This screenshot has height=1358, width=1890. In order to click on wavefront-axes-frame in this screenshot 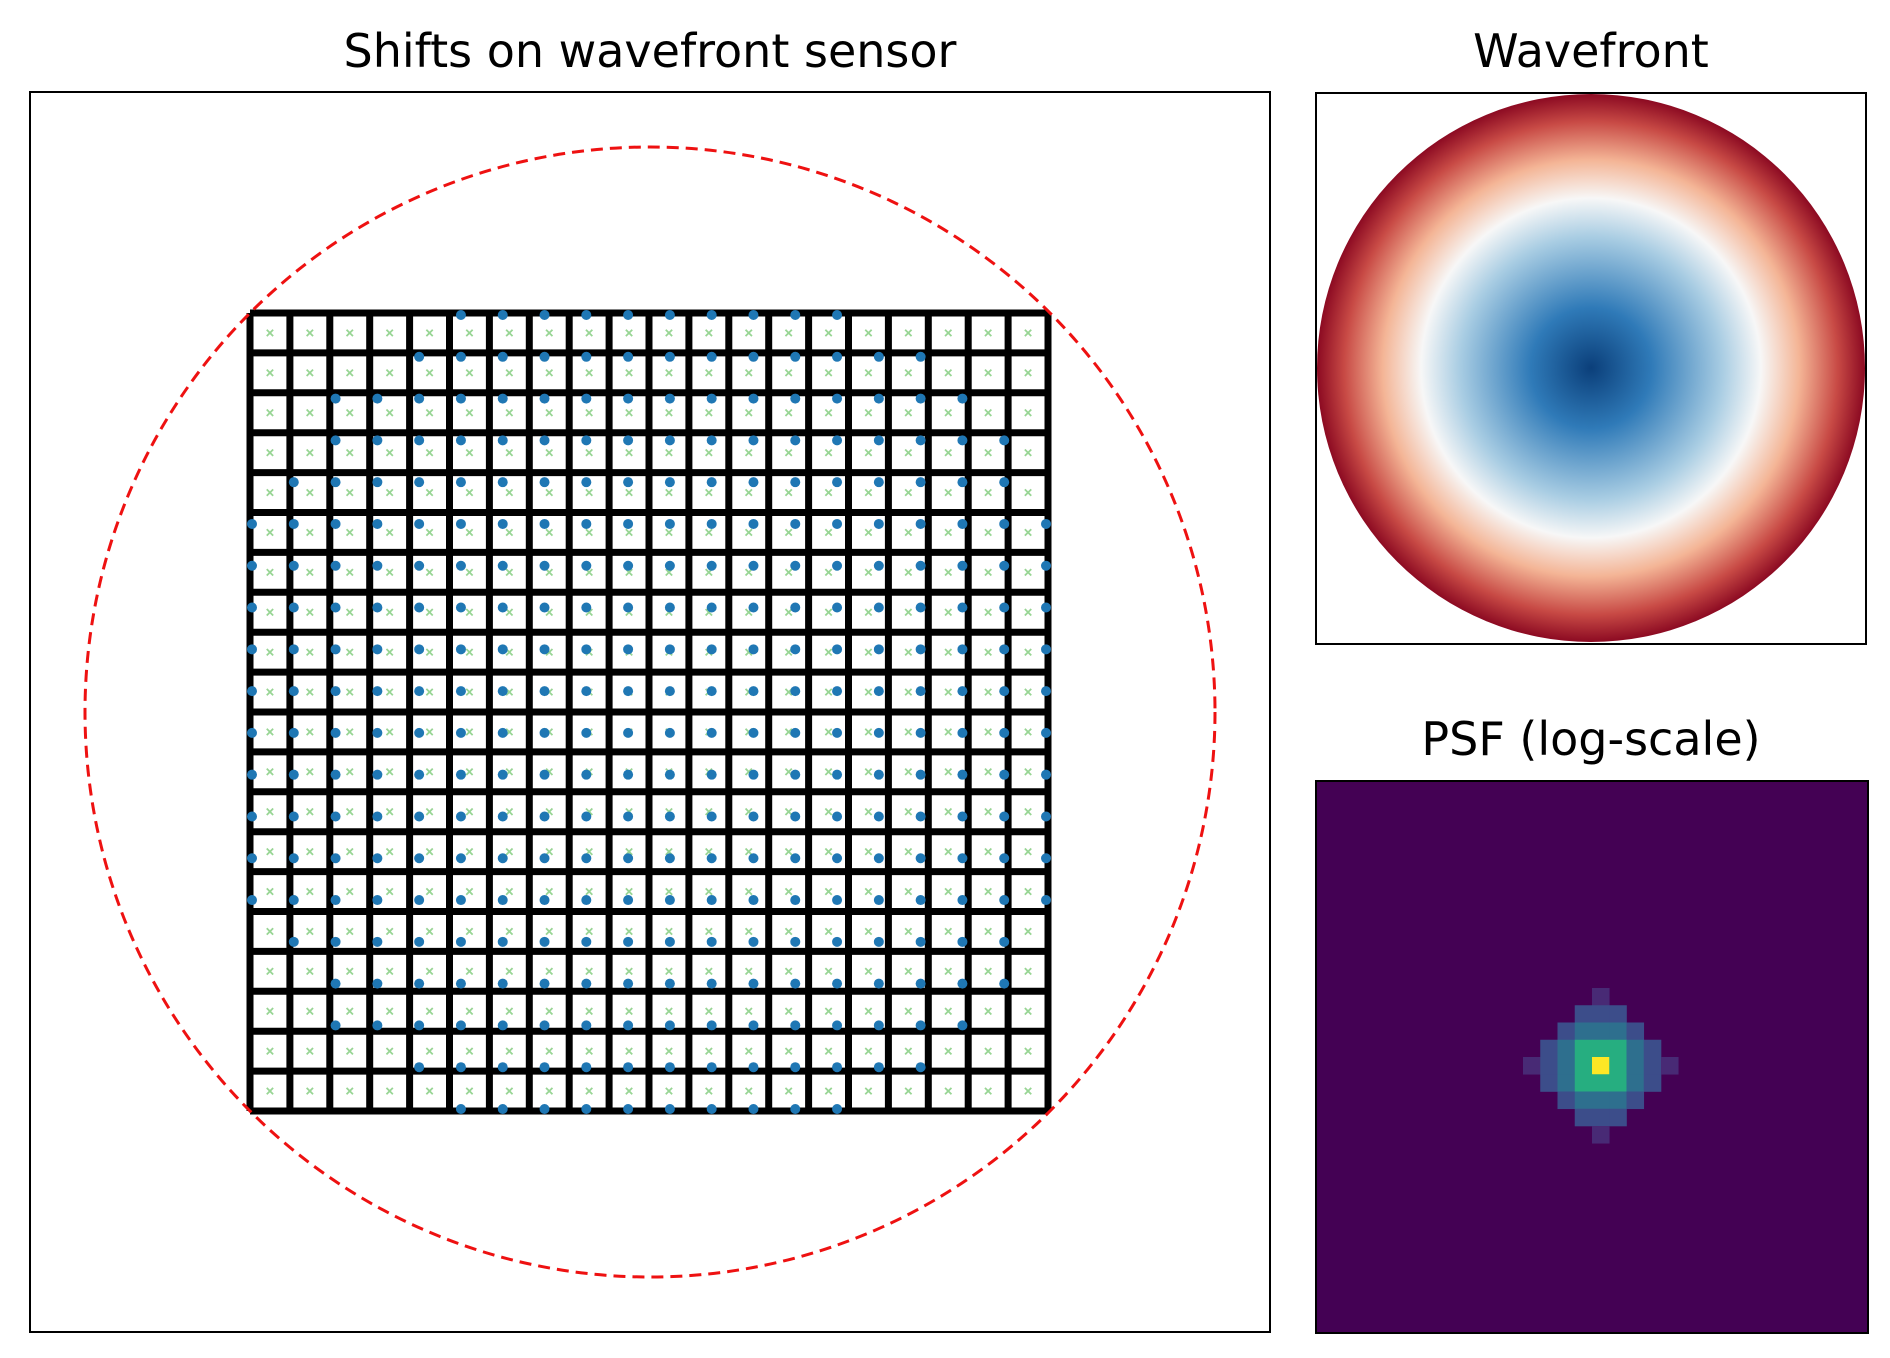, I will do `click(1591, 368)`.